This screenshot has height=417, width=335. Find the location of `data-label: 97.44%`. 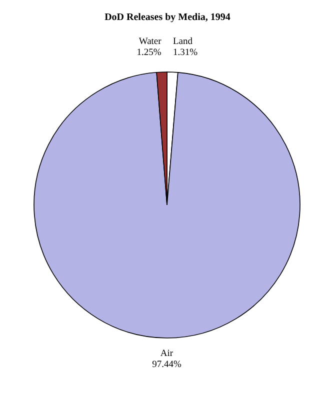

data-label: 97.44% is located at coordinates (167, 365).